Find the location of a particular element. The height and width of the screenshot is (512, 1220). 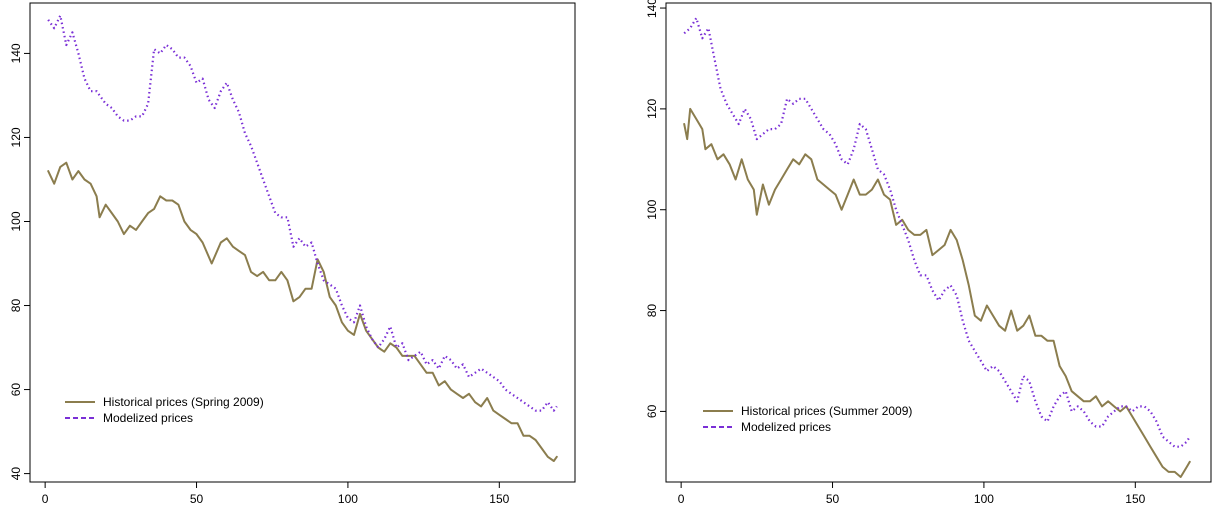

y-tick-label: 40 is located at coordinates (16, 474).